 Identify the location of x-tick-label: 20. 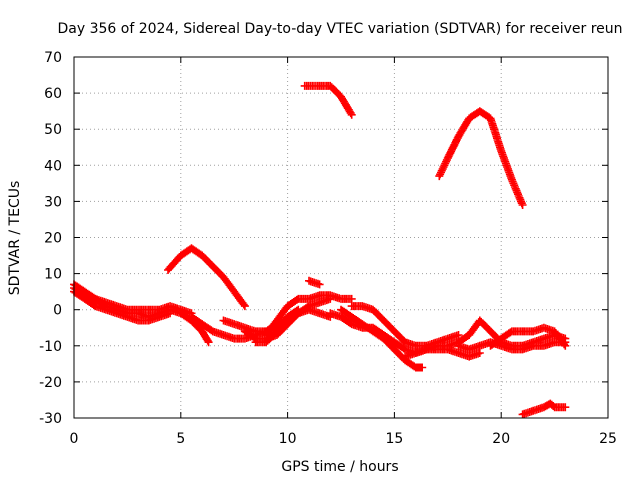
(501, 439).